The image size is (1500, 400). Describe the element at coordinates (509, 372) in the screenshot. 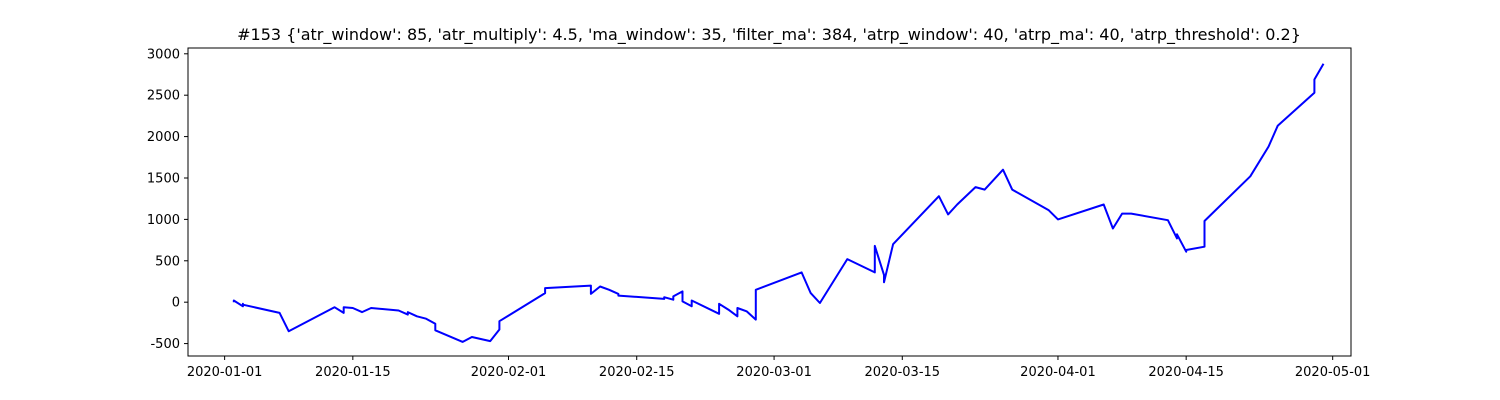

I see `x-tick-label: 2020-02-01` at that location.